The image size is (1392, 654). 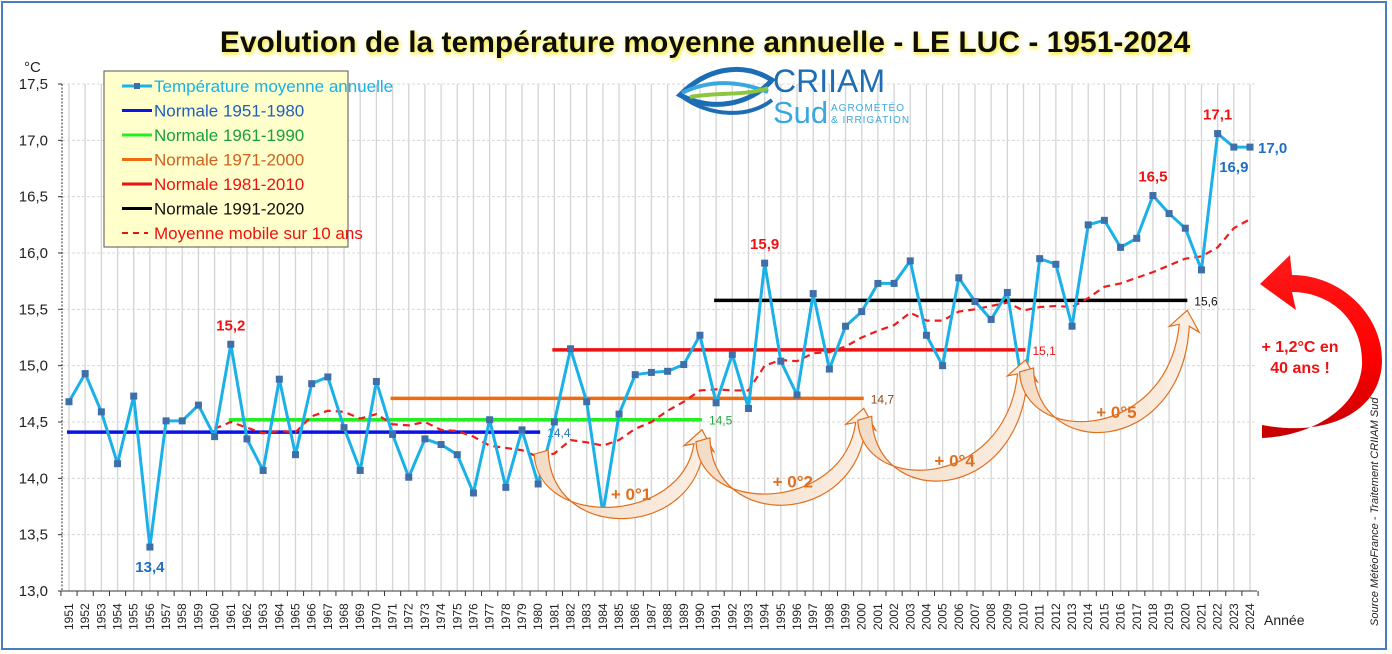 What do you see at coordinates (829, 81) in the screenshot?
I see `logo-name-top: CRIIAM` at bounding box center [829, 81].